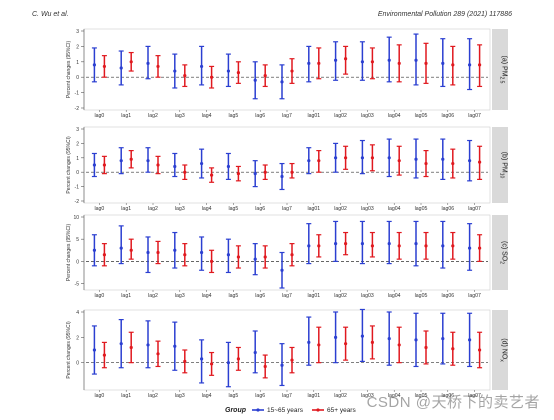  What do you see at coordinates (287, 396) in the screenshot?
I see `x-tick-label: lag7` at bounding box center [287, 396].